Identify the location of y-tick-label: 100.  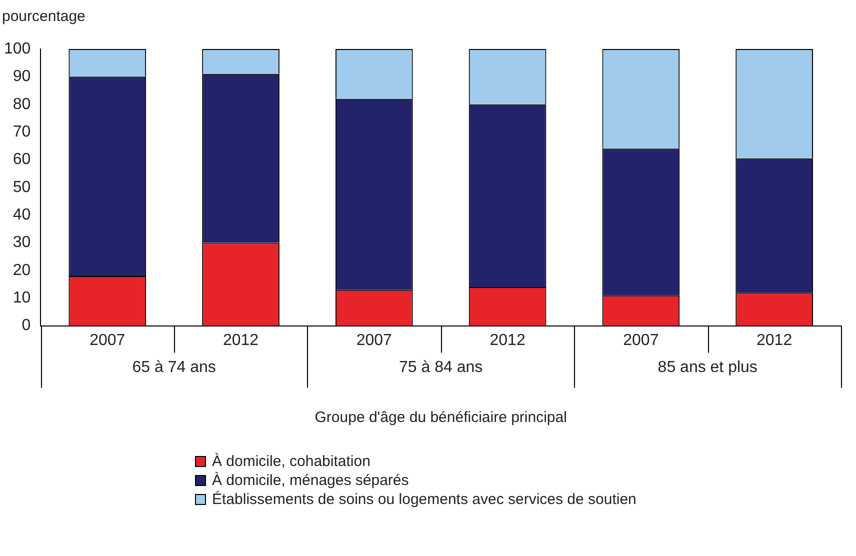
(17, 49).